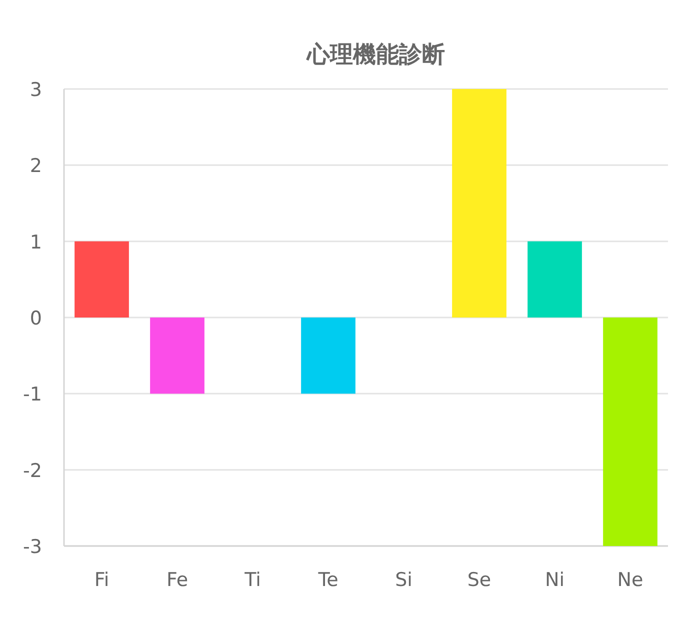 This screenshot has width=689, height=618. I want to click on y-tick-label: -3, so click(32, 547).